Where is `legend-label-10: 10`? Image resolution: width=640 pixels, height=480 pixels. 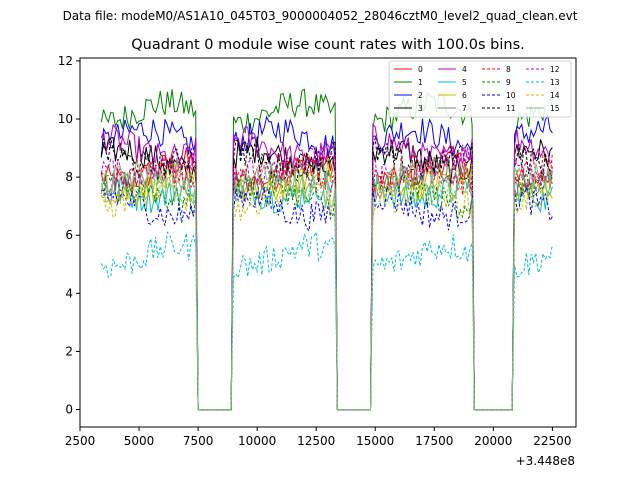
legend-label-10: 10 is located at coordinates (511, 95).